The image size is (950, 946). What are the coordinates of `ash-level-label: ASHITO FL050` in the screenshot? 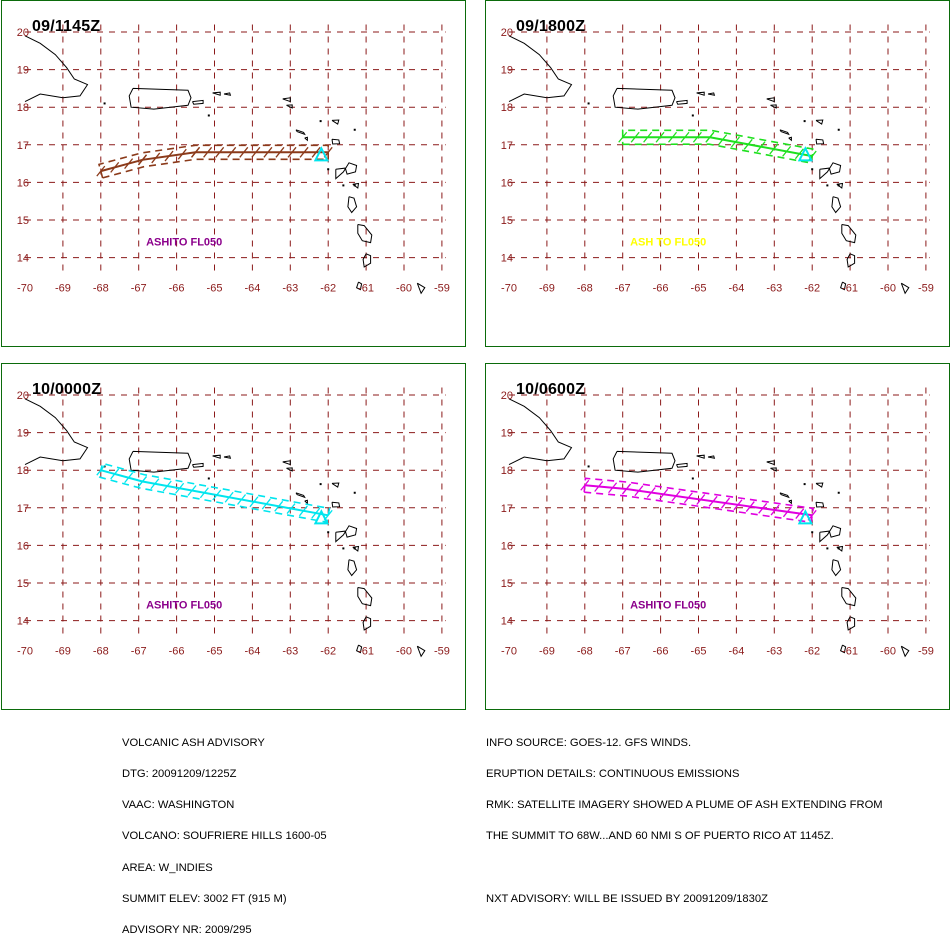 It's located at (668, 605).